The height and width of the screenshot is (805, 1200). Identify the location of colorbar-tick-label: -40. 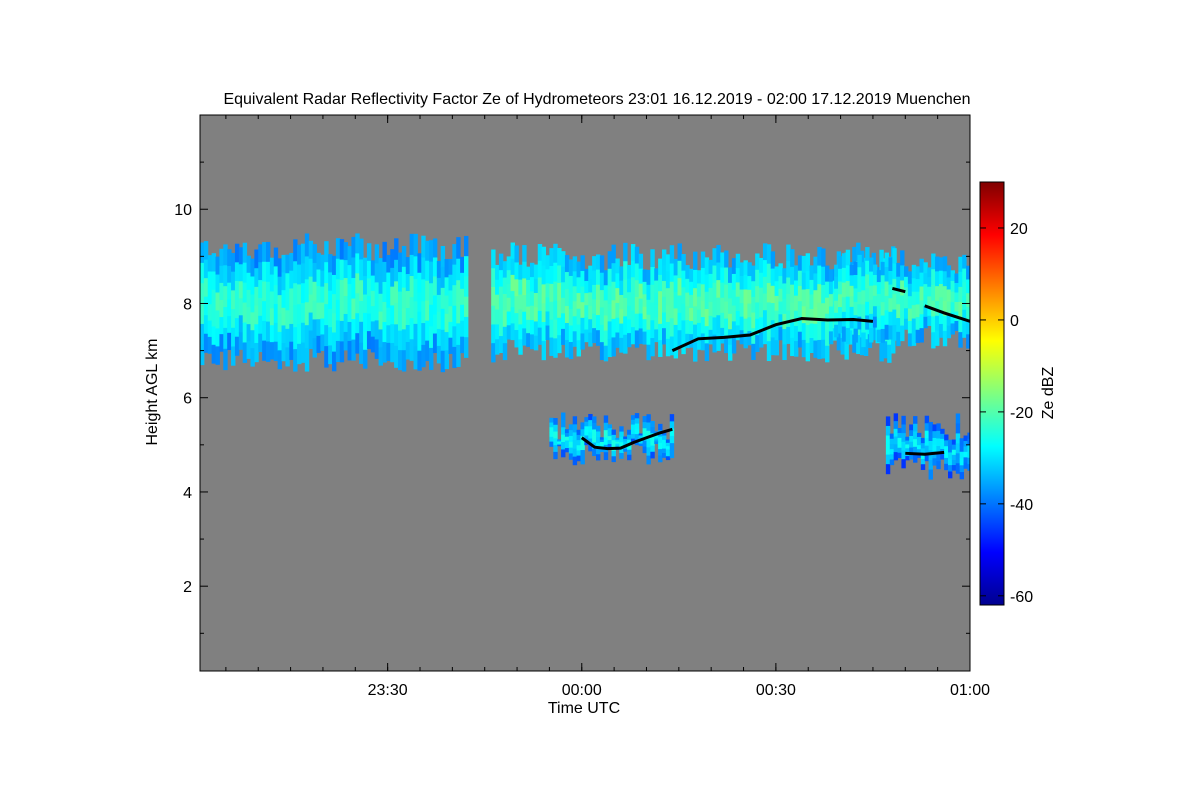
(1021, 505).